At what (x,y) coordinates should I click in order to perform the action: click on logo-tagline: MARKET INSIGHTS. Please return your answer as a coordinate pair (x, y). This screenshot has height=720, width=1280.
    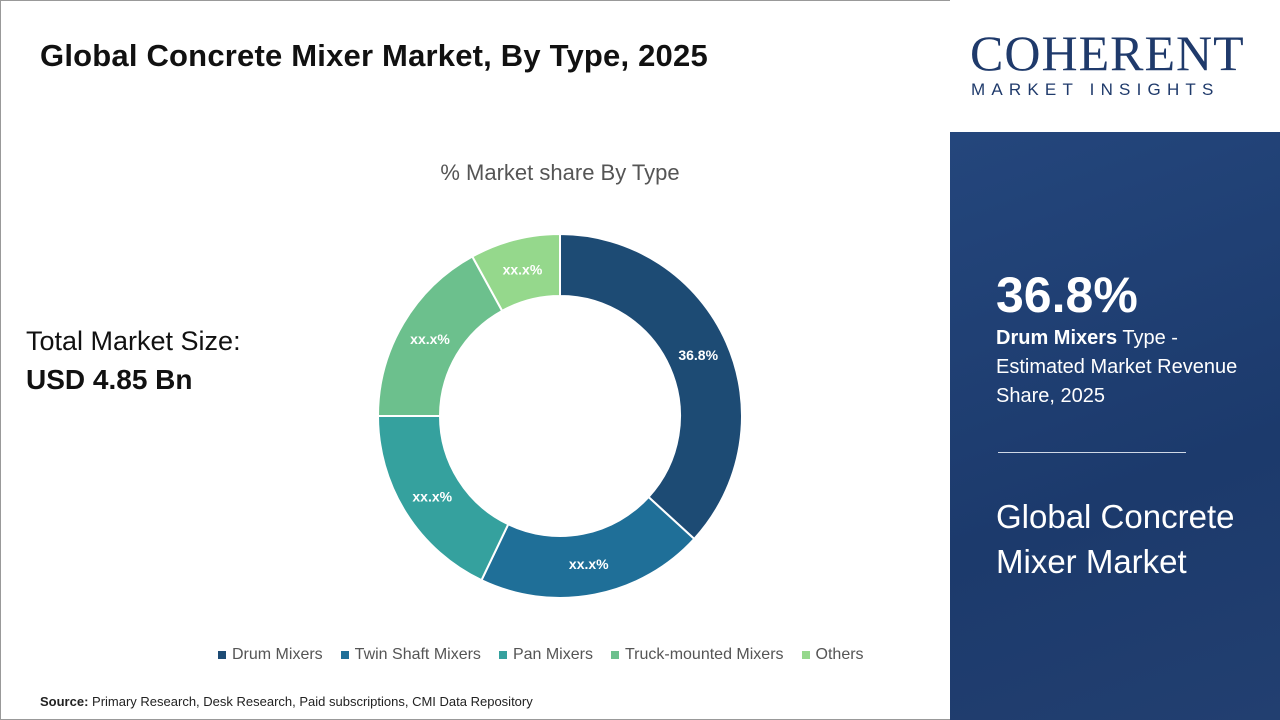
    Looking at the image, I should click on (1095, 89).